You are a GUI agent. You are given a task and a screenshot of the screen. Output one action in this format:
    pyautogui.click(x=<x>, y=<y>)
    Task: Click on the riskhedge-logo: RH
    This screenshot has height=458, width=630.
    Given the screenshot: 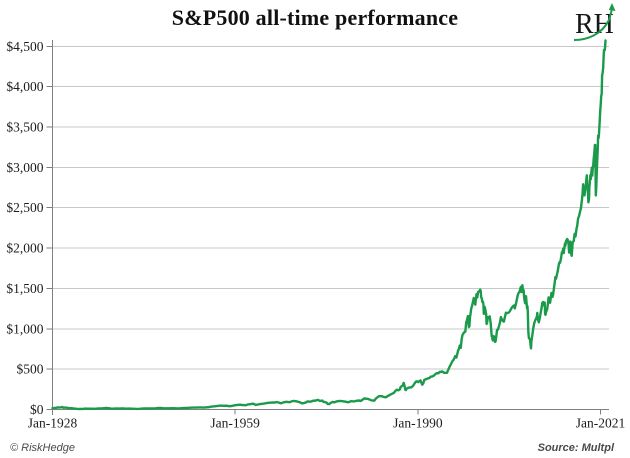 What is the action you would take?
    pyautogui.click(x=594, y=22)
    